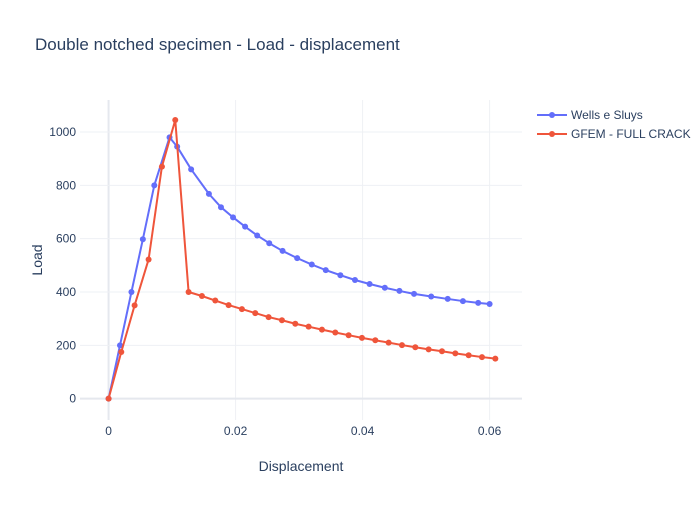 Image resolution: width=700 pixels, height=505 pixels. What do you see at coordinates (490, 431) in the screenshot?
I see `x-tick-label: 0.06` at bounding box center [490, 431].